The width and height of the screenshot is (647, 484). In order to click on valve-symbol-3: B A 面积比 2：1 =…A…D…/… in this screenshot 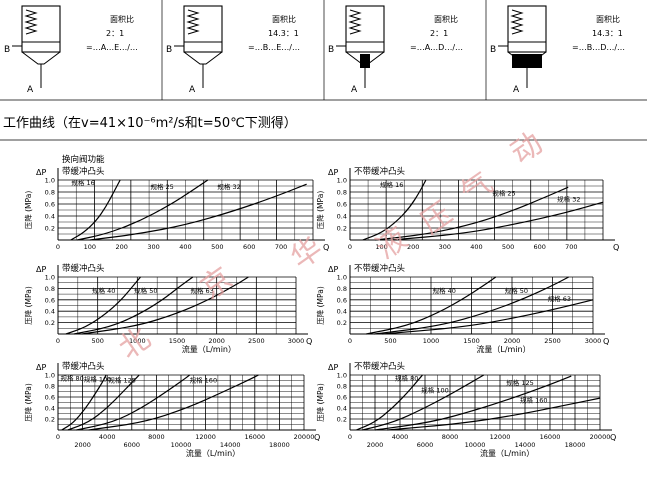, I will do `click(393, 50)`.